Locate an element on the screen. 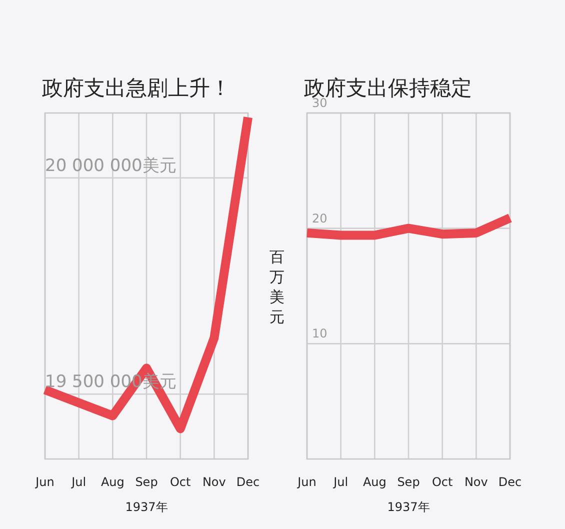 This screenshot has height=529, width=565. y-tick-label: 20 is located at coordinates (320, 218).